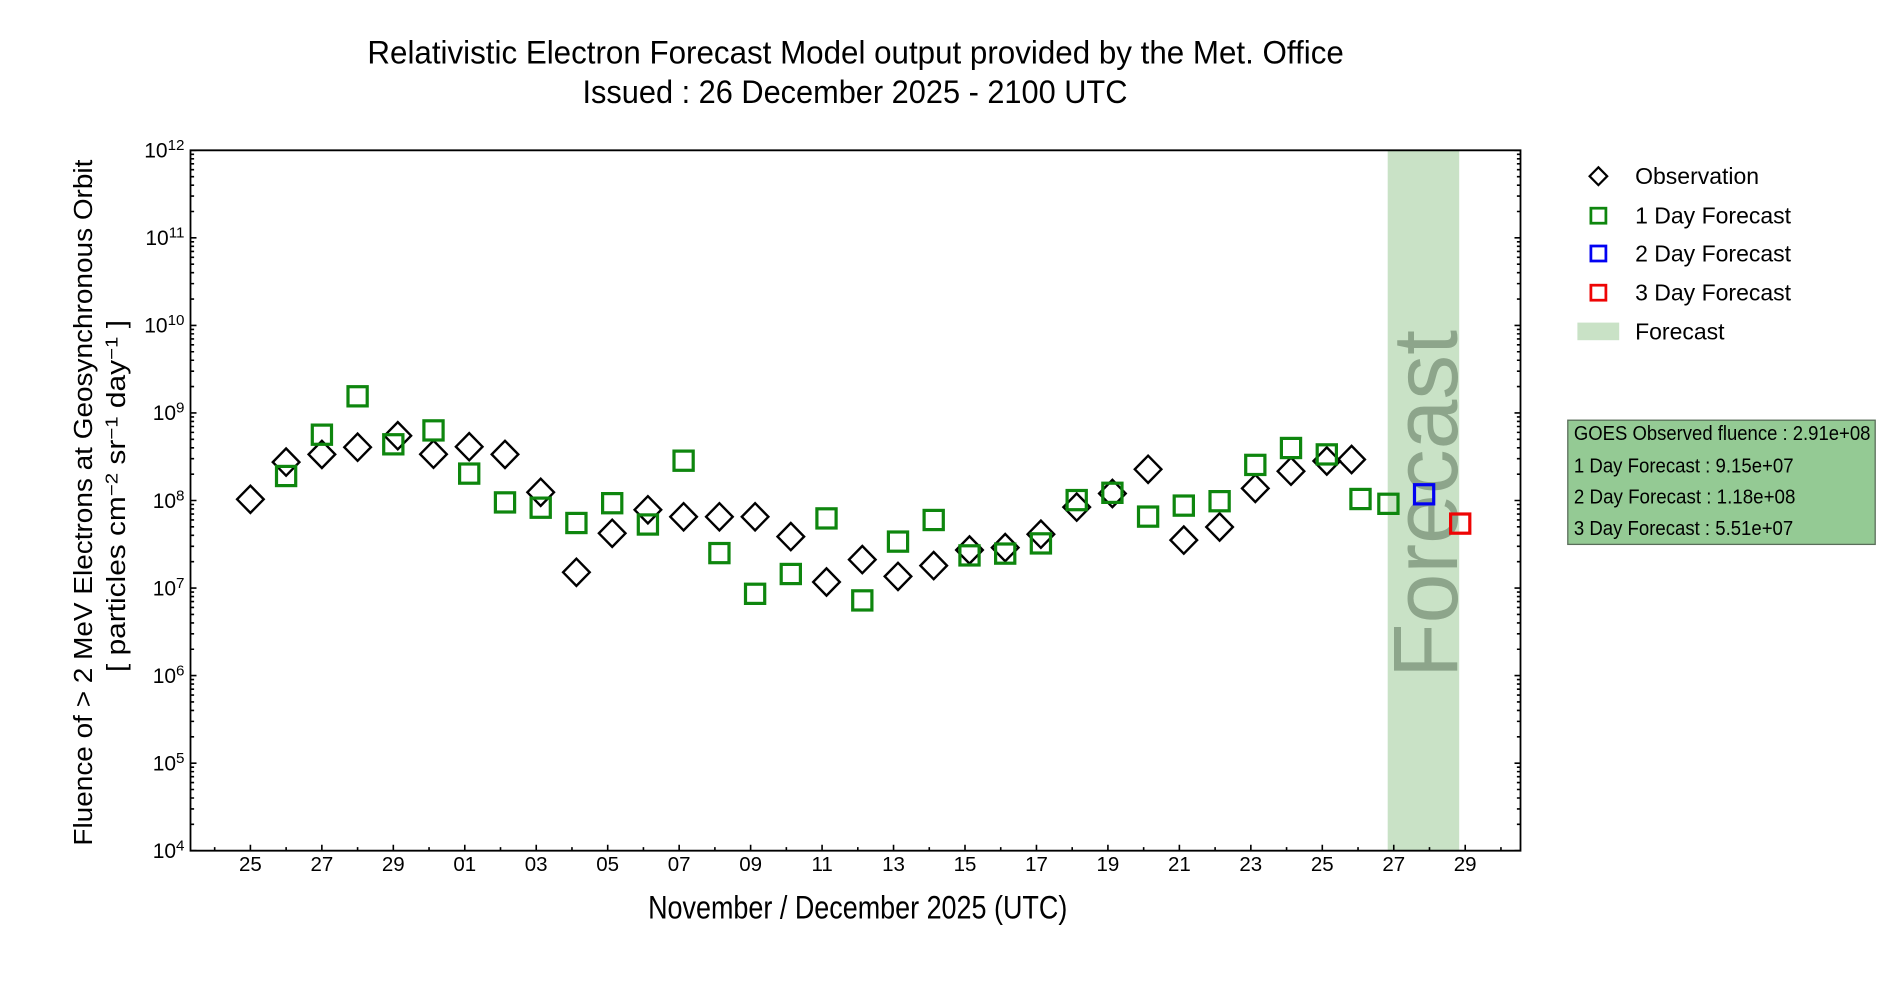 This screenshot has height=1000, width=1900. Describe the element at coordinates (965, 864) in the screenshot. I see `svg-text: 15` at that location.